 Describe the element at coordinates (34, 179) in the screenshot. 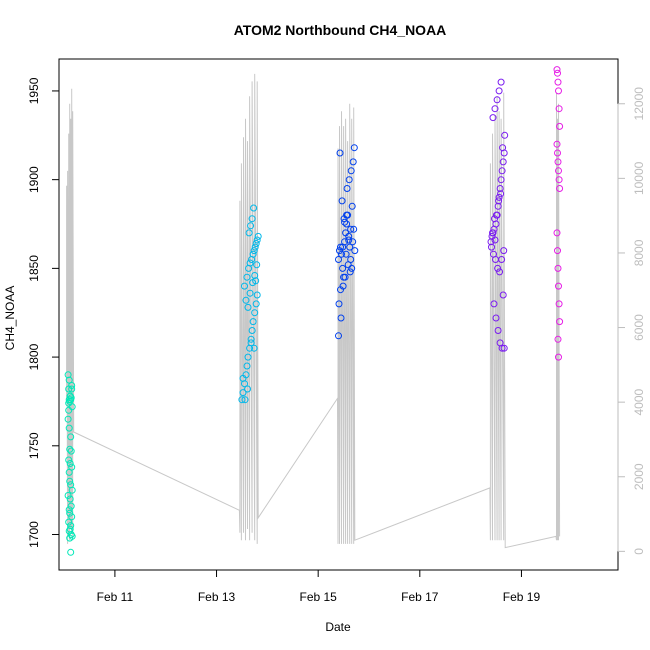

I see `y-tick-label: 1900` at that location.